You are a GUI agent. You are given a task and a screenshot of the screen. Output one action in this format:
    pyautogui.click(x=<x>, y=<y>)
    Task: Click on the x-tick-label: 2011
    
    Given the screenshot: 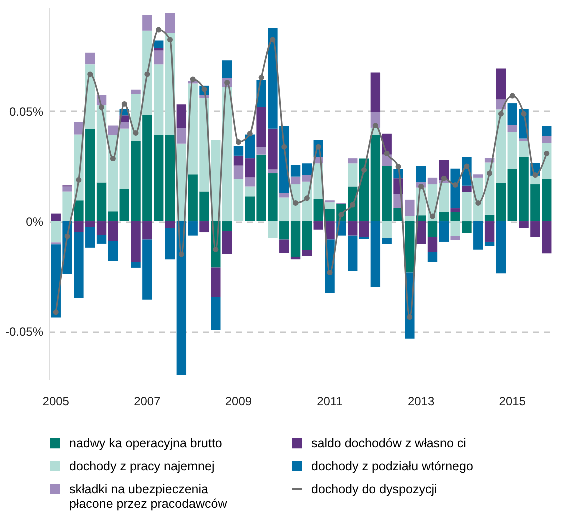 What is the action you would take?
    pyautogui.click(x=330, y=401)
    